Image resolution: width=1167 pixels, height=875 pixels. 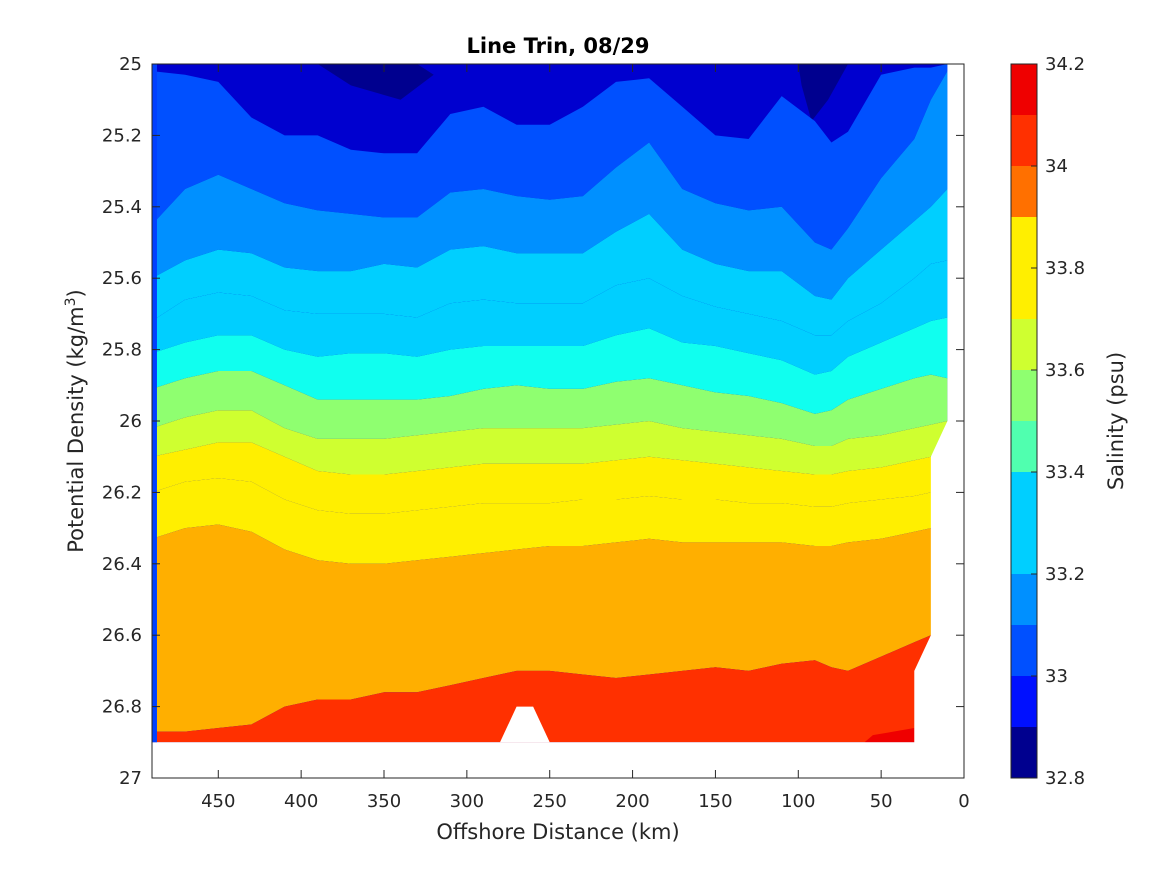 What do you see at coordinates (798, 801) in the screenshot?
I see `x-tick-label: 100` at bounding box center [798, 801].